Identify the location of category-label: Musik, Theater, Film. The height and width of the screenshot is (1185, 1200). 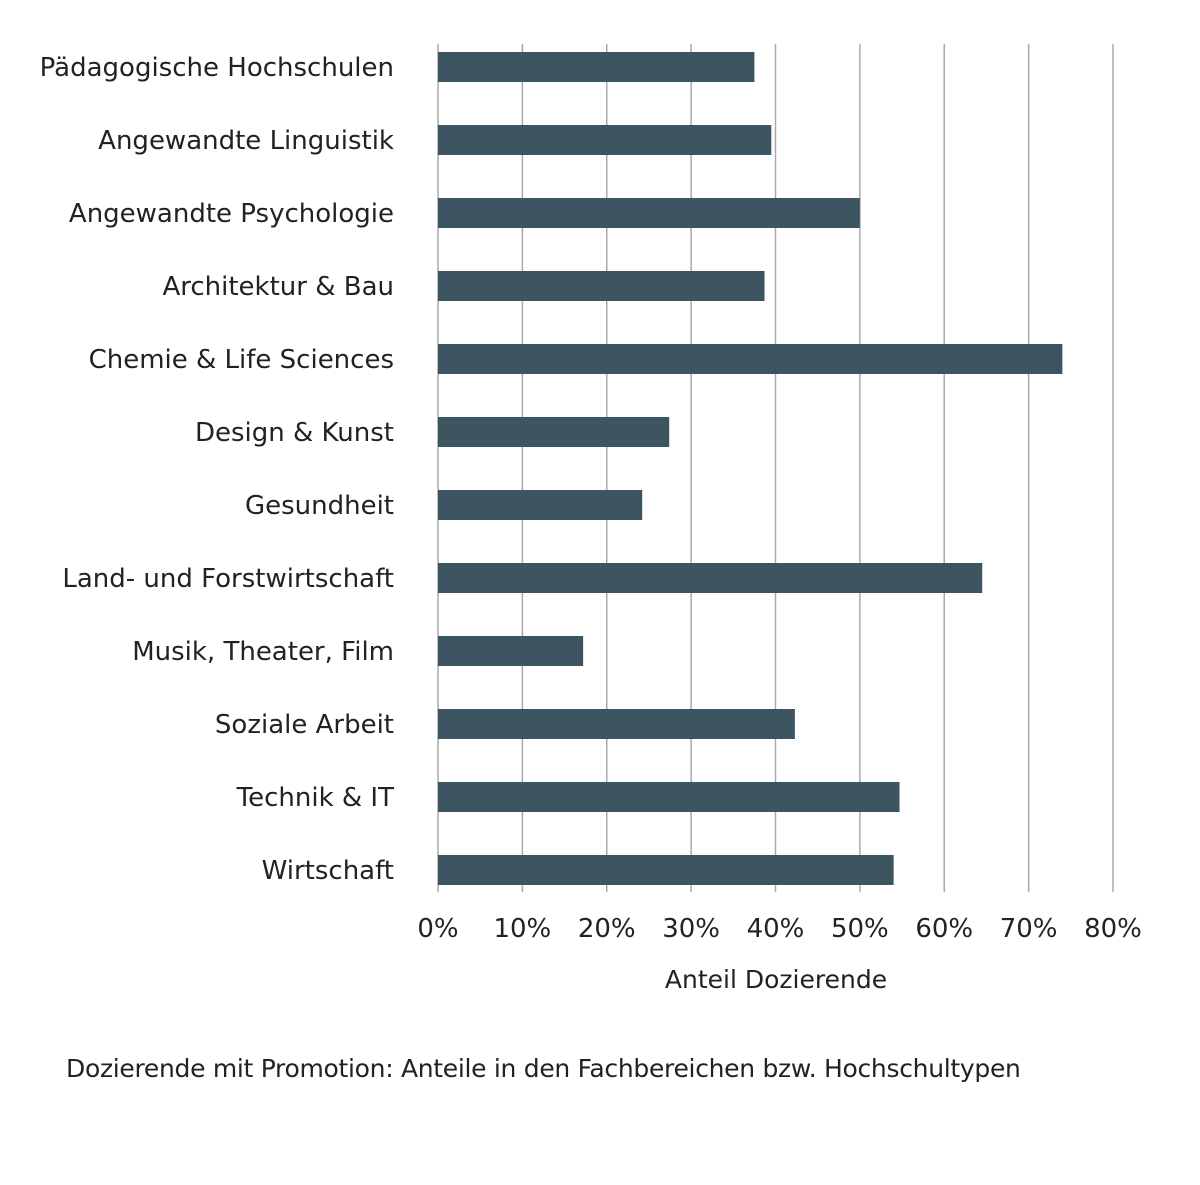
(263, 652).